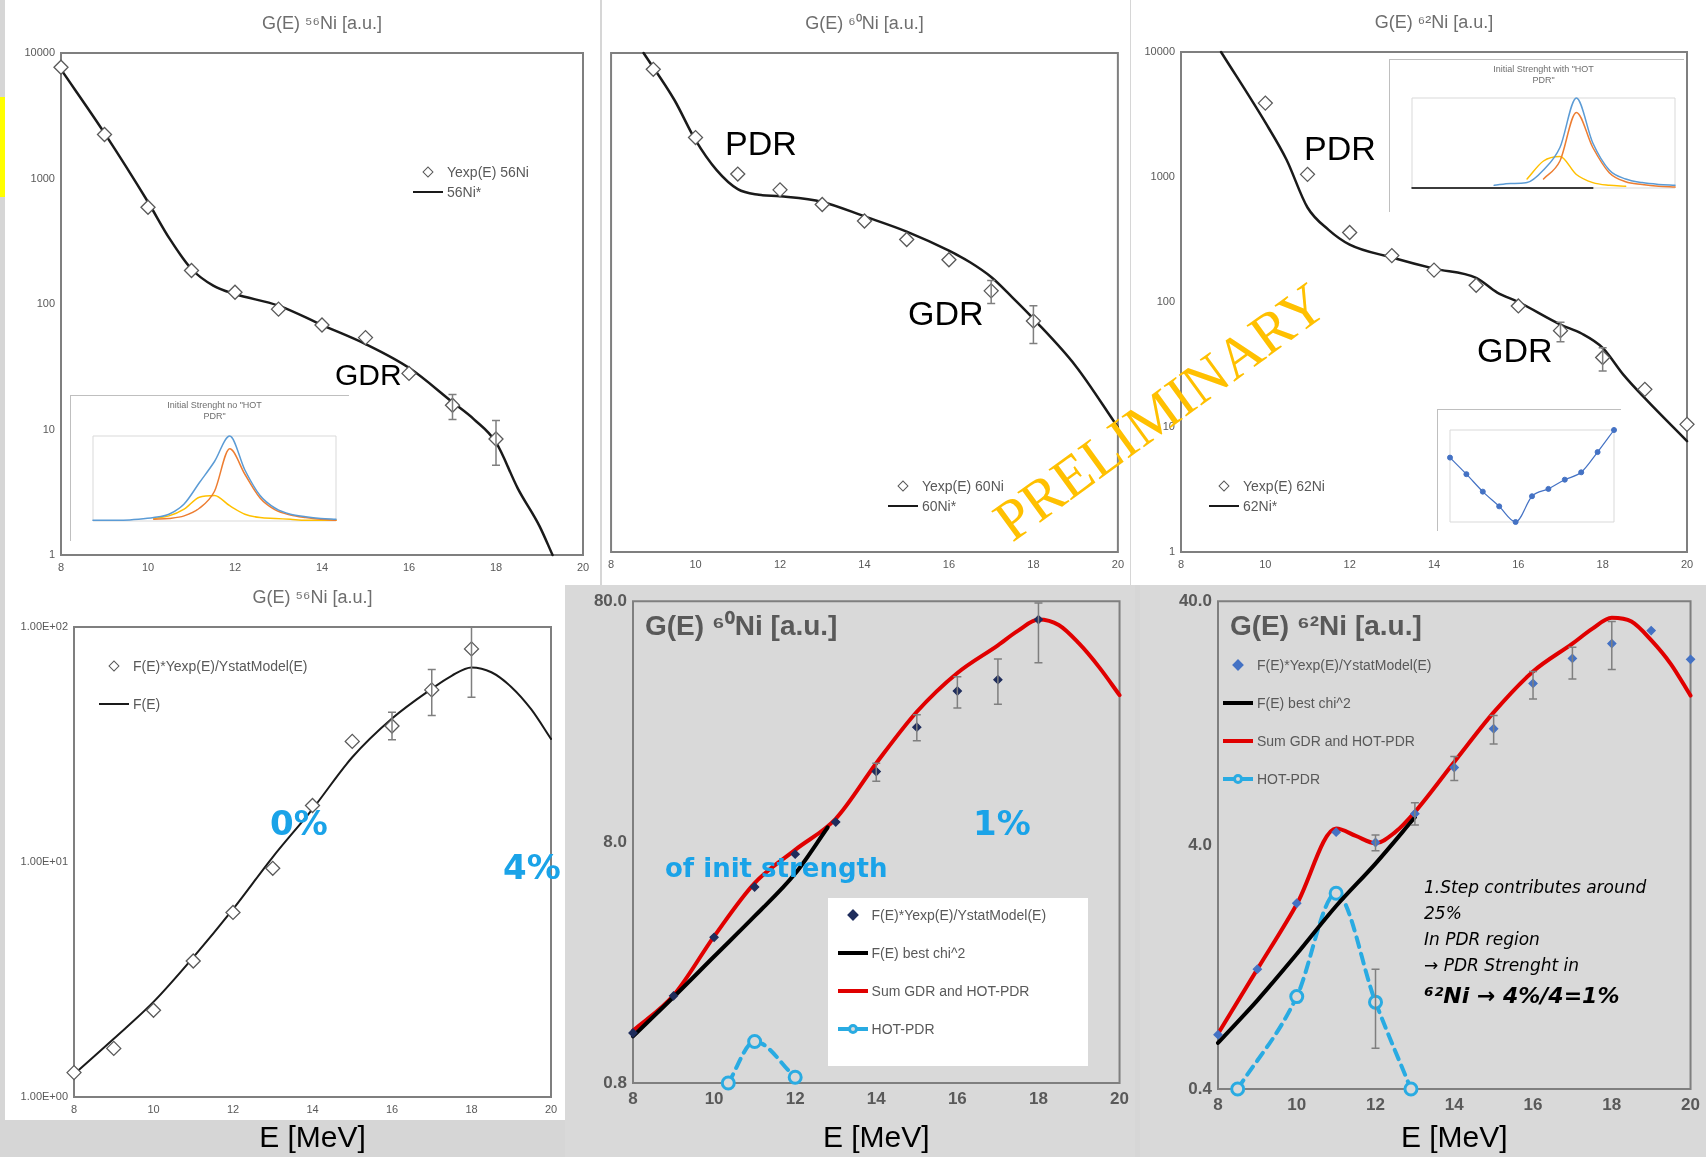 Image resolution: width=1706 pixels, height=1157 pixels. What do you see at coordinates (1002, 823) in the screenshot?
I see `annotation: 1%` at bounding box center [1002, 823].